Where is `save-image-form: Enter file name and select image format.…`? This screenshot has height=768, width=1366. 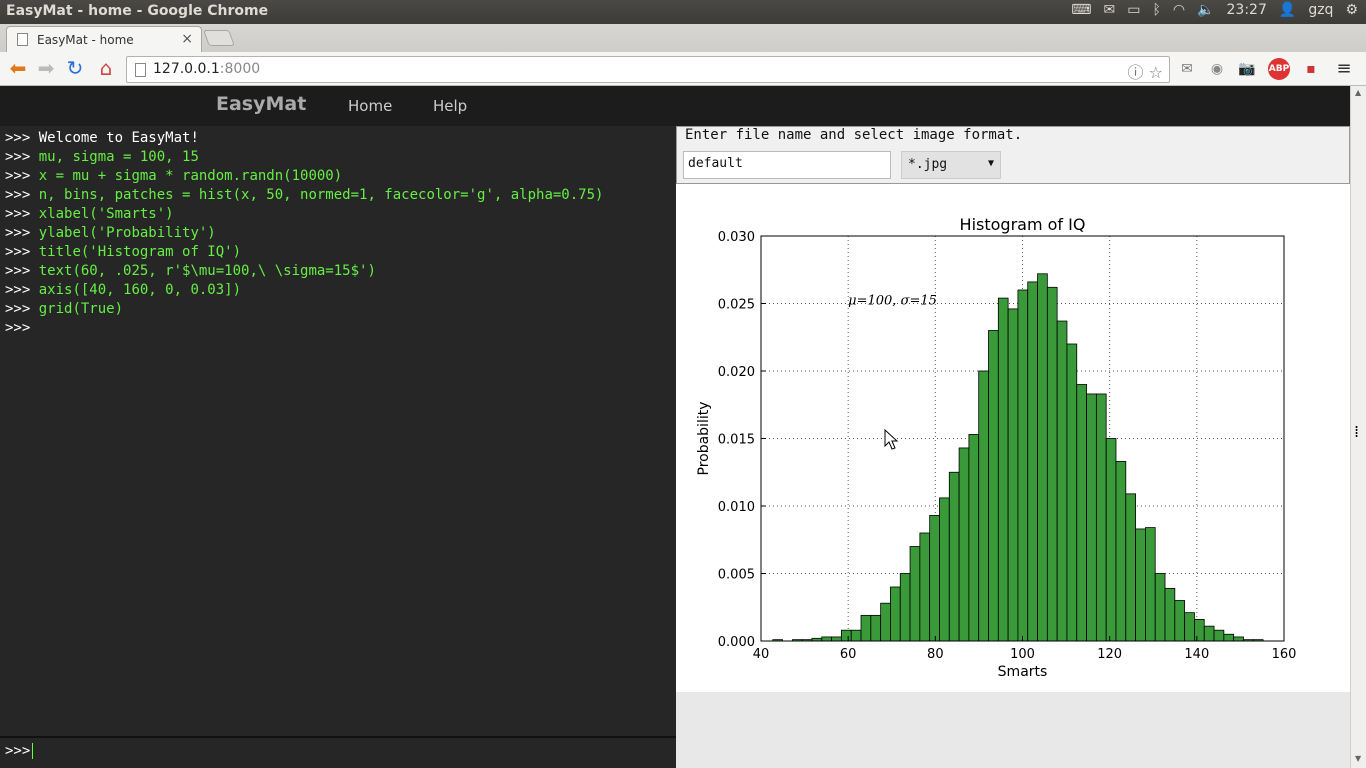 save-image-form: Enter file name and select image format.… is located at coordinates (1013, 155).